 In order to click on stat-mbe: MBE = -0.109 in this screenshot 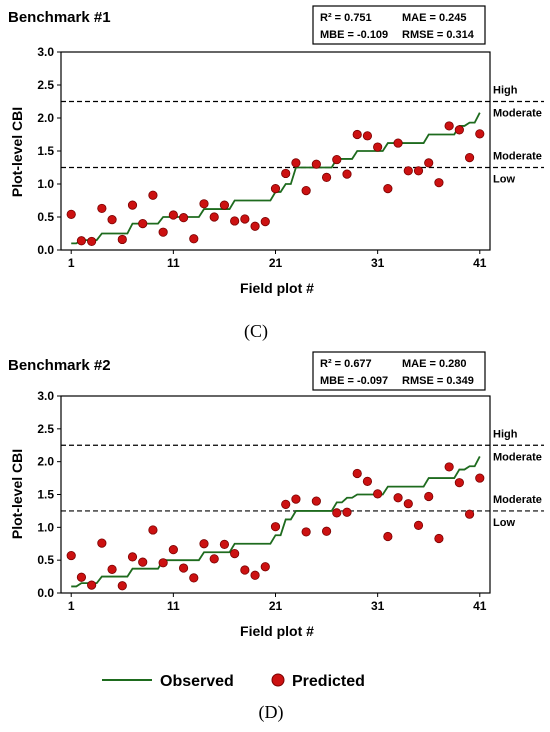, I will do `click(354, 35)`.